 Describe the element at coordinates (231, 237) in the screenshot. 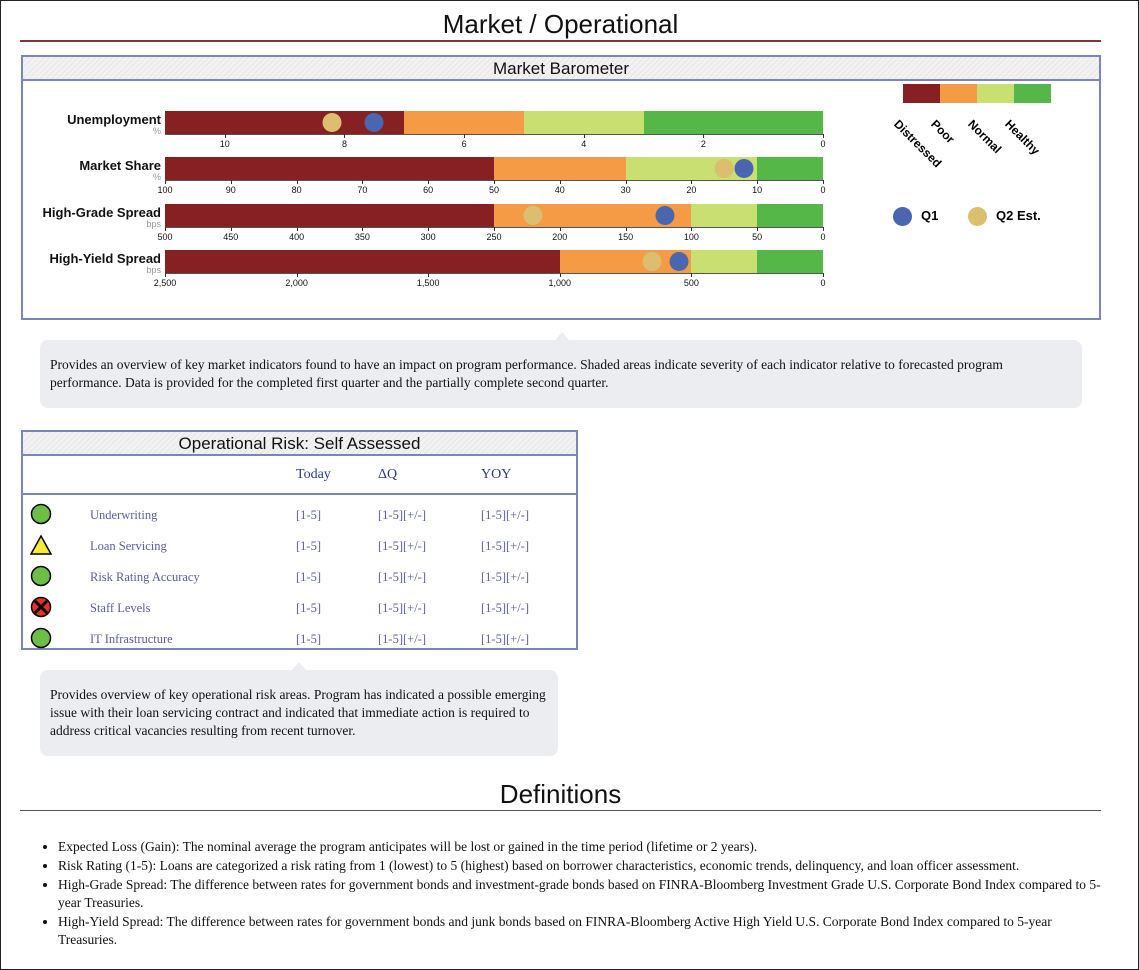

I see `tick-label: 450` at that location.